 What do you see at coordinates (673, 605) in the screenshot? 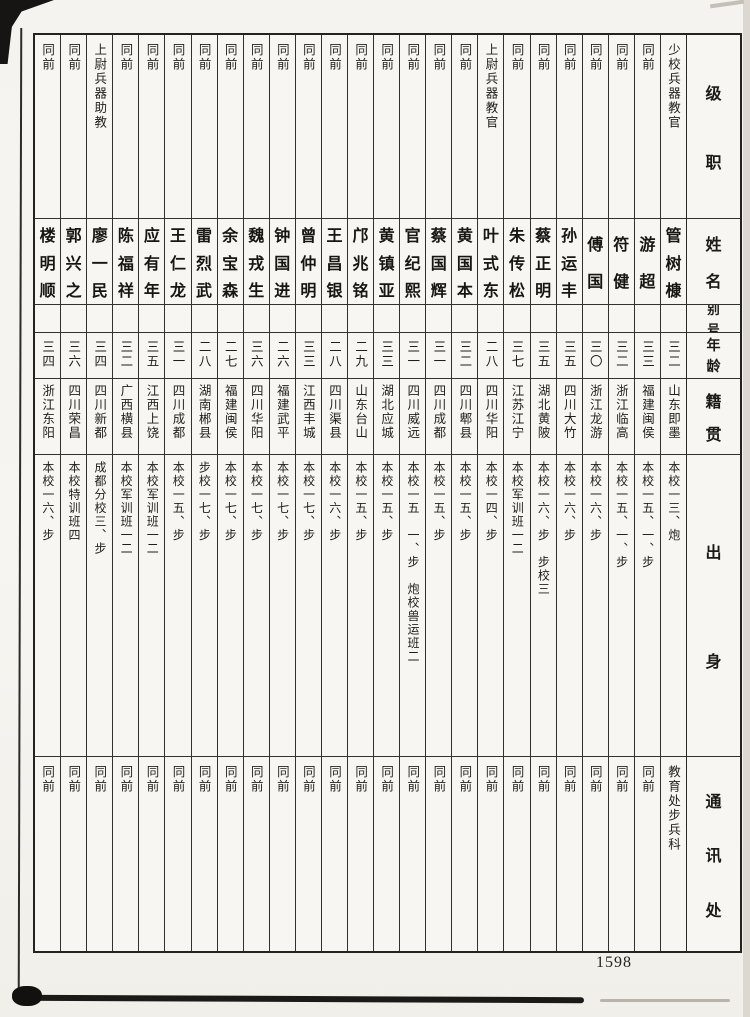
I see `cell-background: 本校一三、炮` at bounding box center [673, 605].